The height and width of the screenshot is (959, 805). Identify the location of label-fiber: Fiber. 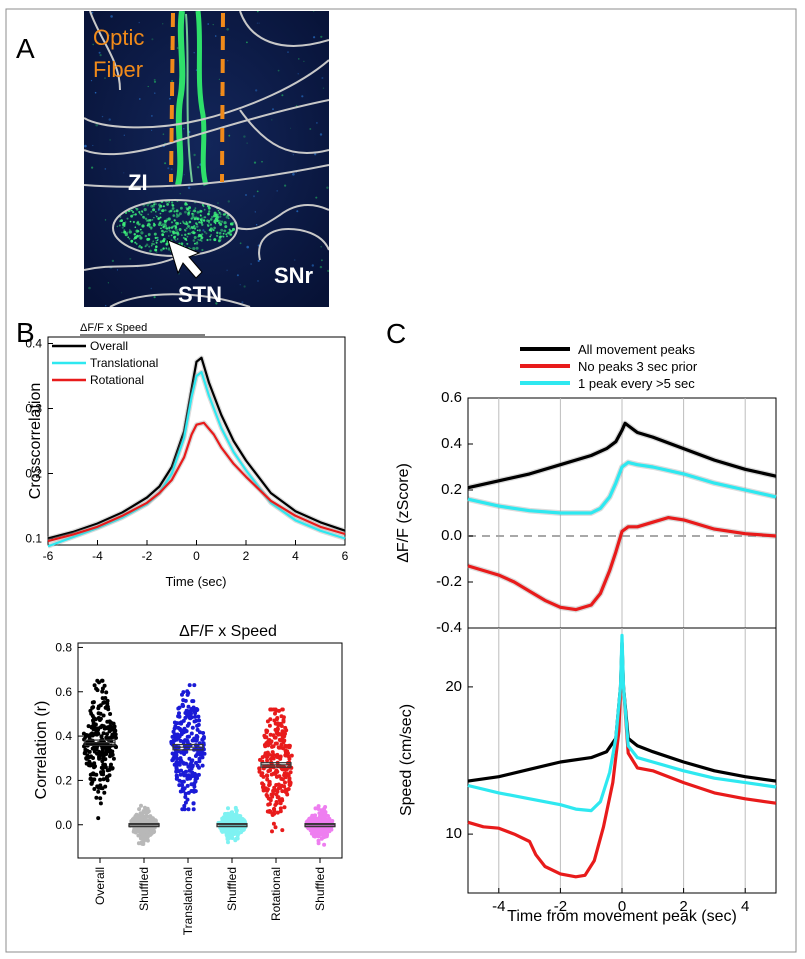
(118, 69).